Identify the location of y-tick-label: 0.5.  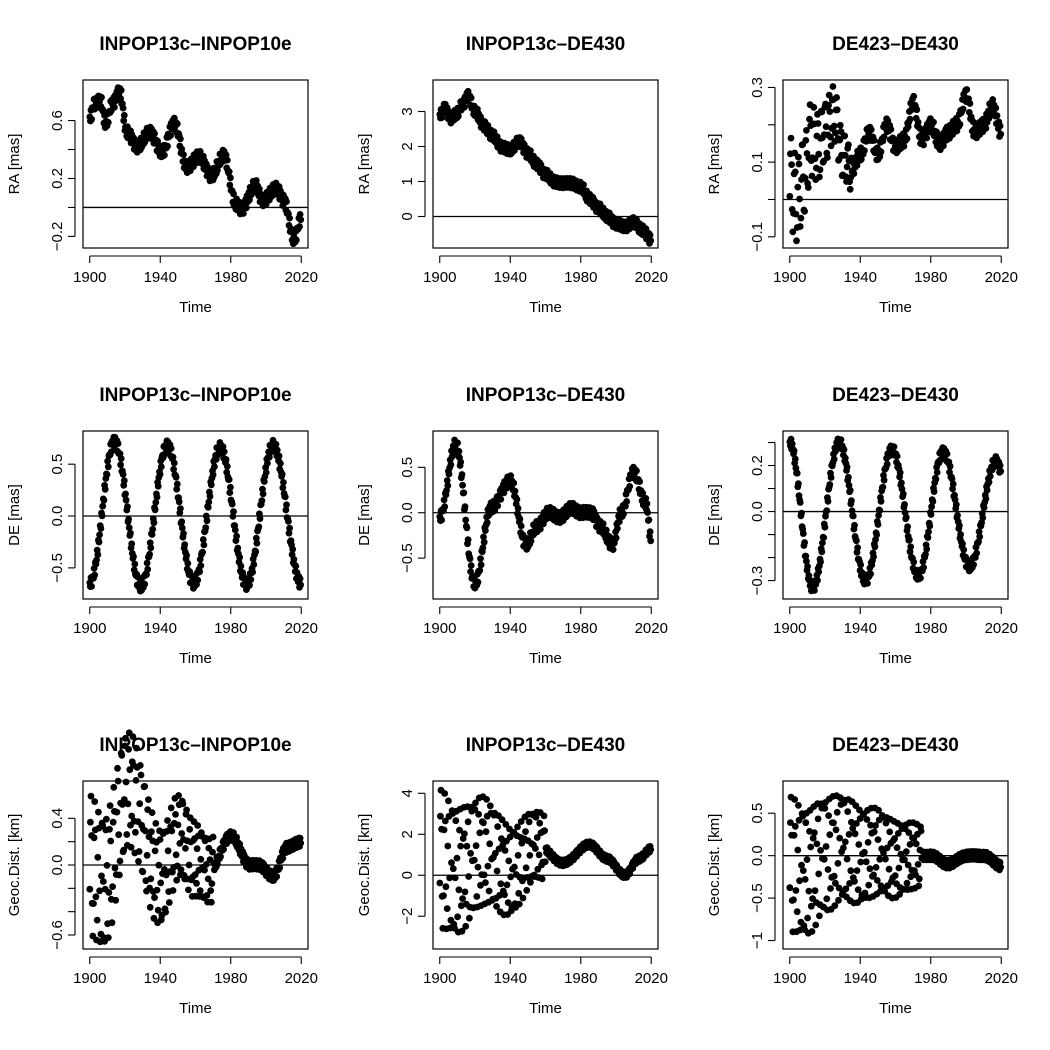
(407, 467).